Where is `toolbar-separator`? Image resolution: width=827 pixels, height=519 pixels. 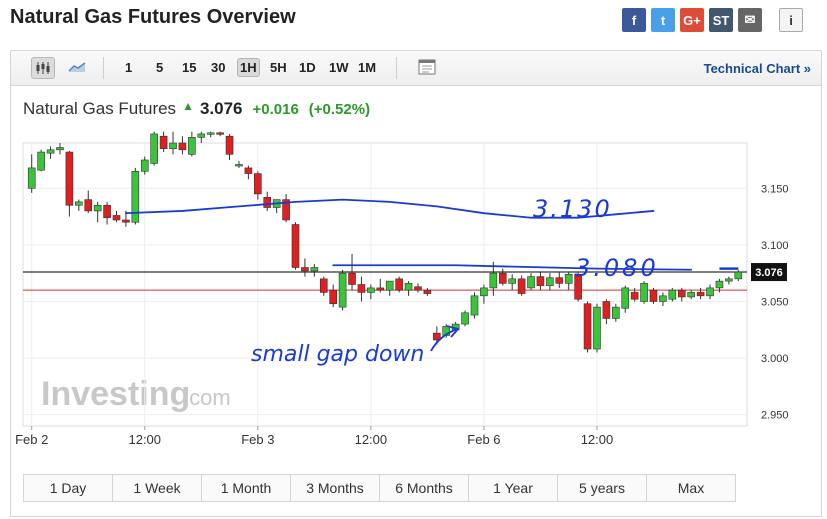
toolbar-separator is located at coordinates (396, 68).